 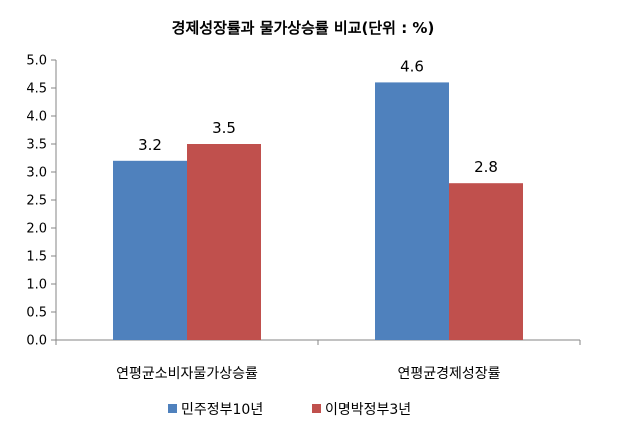 What do you see at coordinates (150, 145) in the screenshot?
I see `bar-value-label: 3.2` at bounding box center [150, 145].